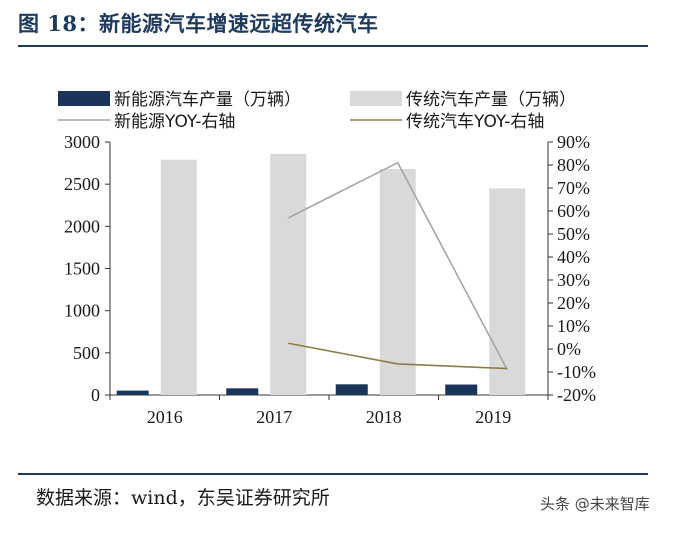  Describe the element at coordinates (329, 410) in the screenshot. I see `x-axis: 2016 2017 2018 2019` at that location.